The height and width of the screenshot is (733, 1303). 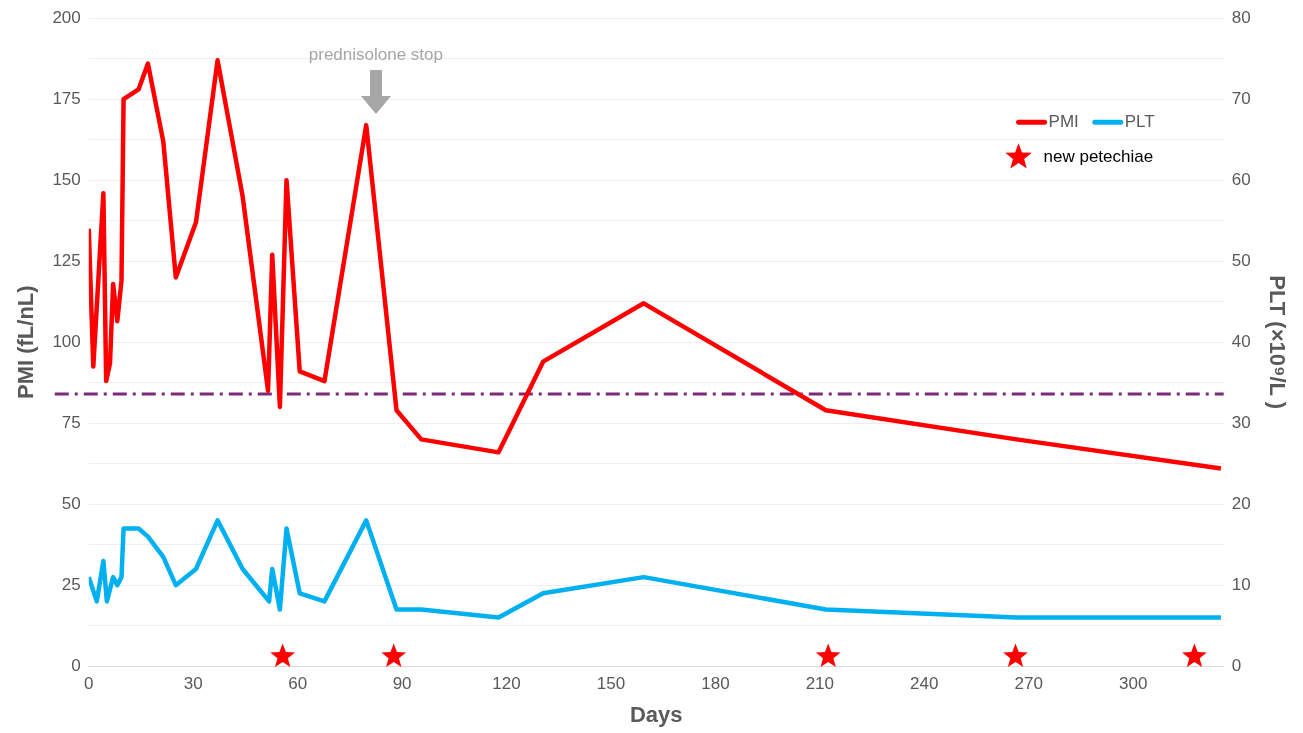 I want to click on x-tick-label: 90, so click(x=402, y=684).